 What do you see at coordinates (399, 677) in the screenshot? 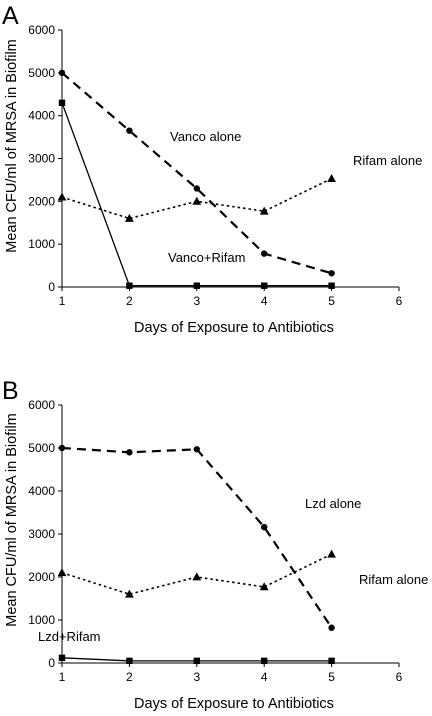
I see `panel-b-x-tick-label: 6` at bounding box center [399, 677].